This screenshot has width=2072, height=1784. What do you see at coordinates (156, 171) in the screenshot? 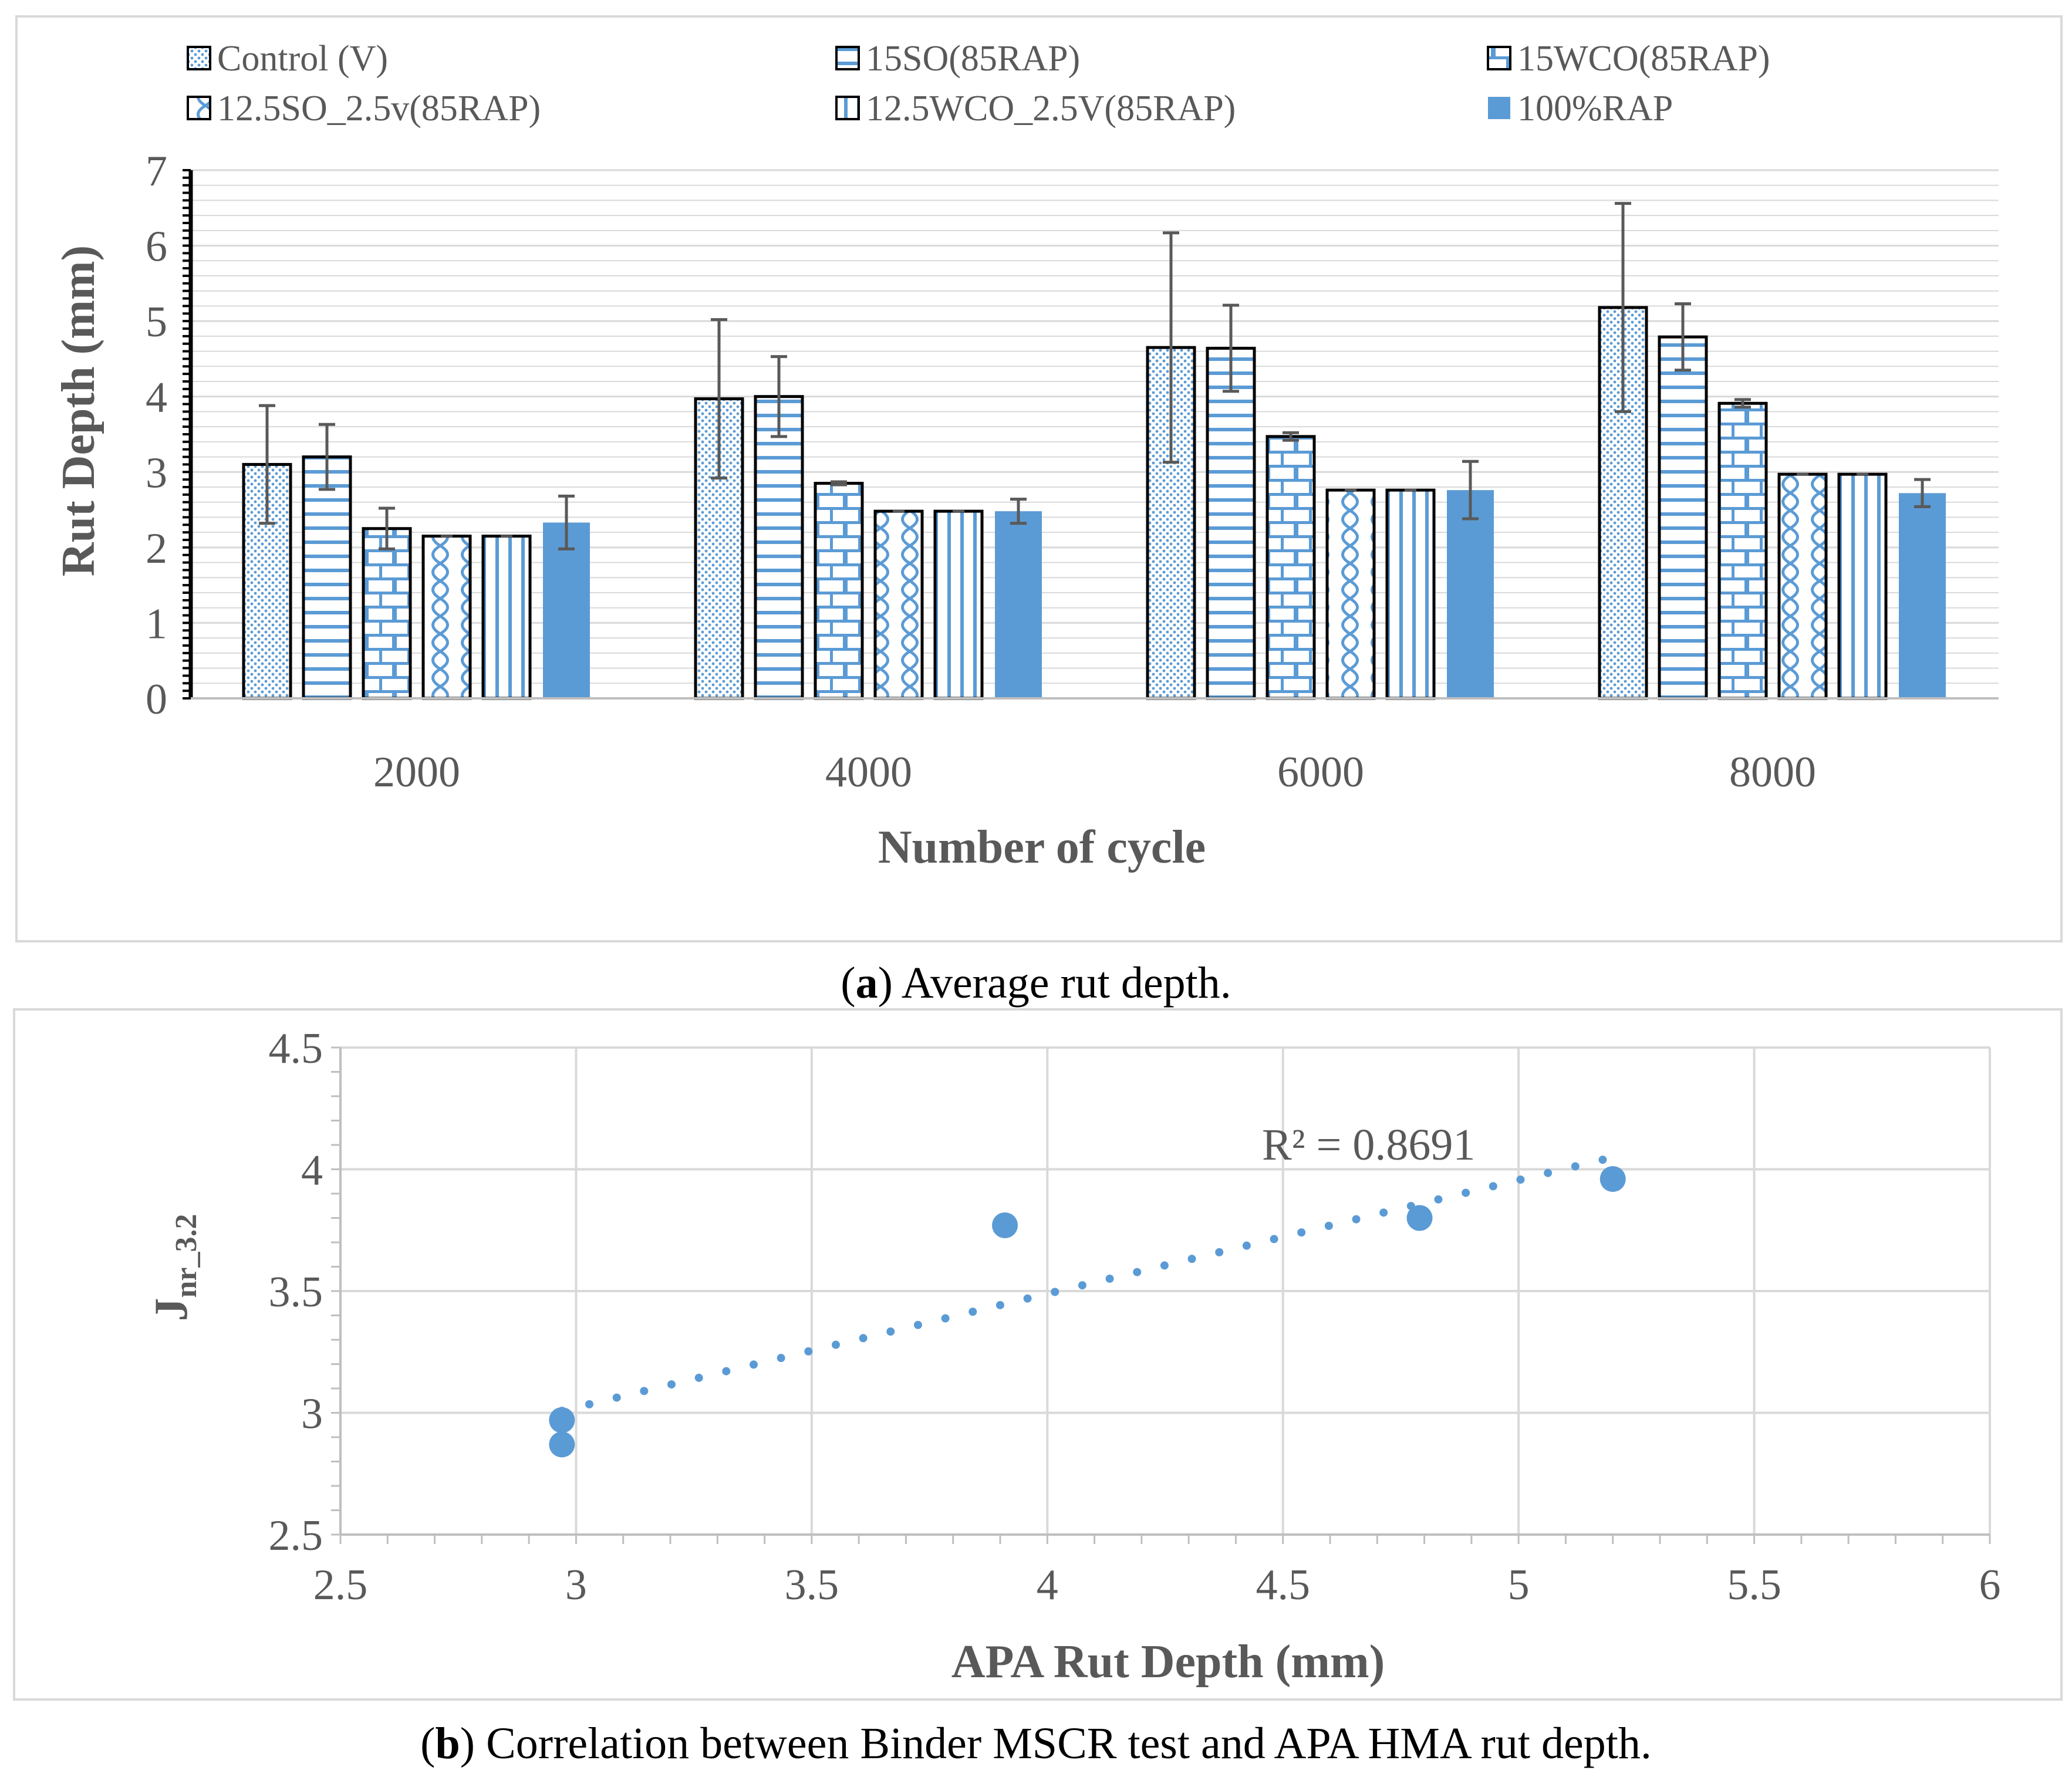
I see `y-tick-label: 7` at bounding box center [156, 171].